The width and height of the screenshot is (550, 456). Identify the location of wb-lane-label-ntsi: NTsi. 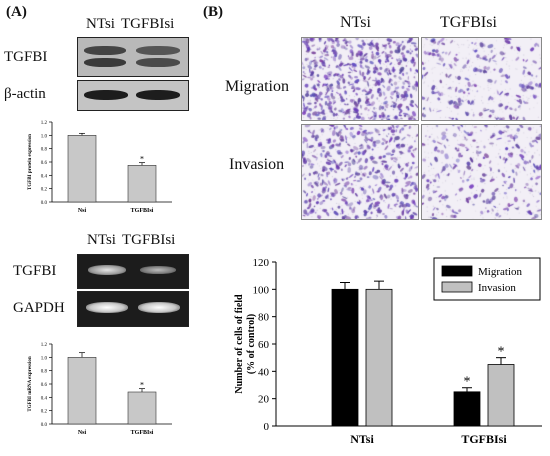
(100, 24).